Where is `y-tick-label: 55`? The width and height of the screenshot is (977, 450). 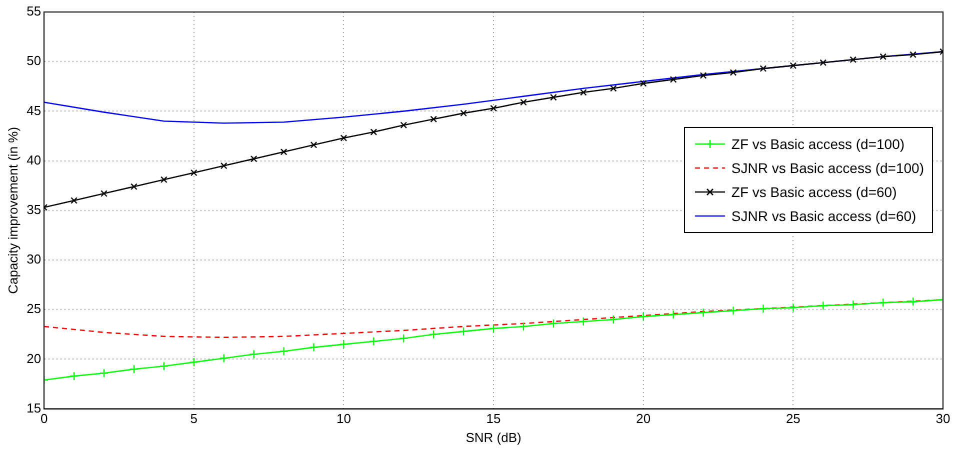 y-tick-label: 55 is located at coordinates (34, 11).